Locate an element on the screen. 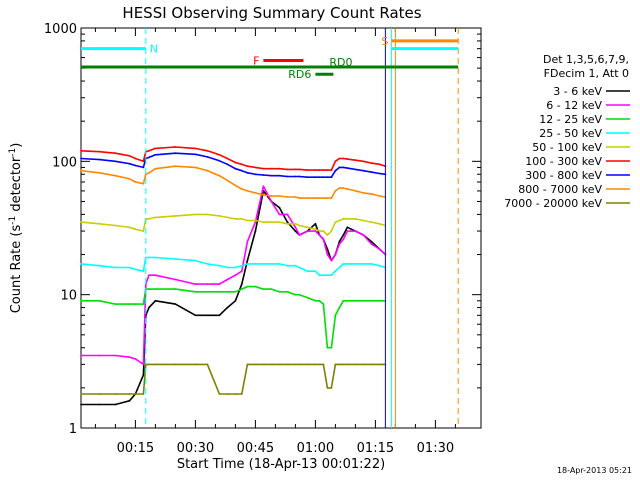 Image resolution: width=640 pixels, height=480 pixels. chart-title: HESSI Observing Summary Count Rates is located at coordinates (271, 13).